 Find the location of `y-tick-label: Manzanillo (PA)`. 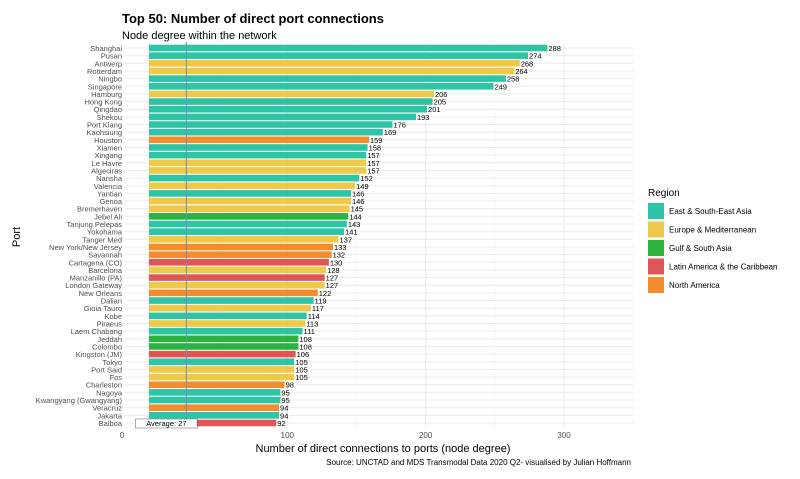

y-tick-label: Manzanillo (PA) is located at coordinates (96, 278).